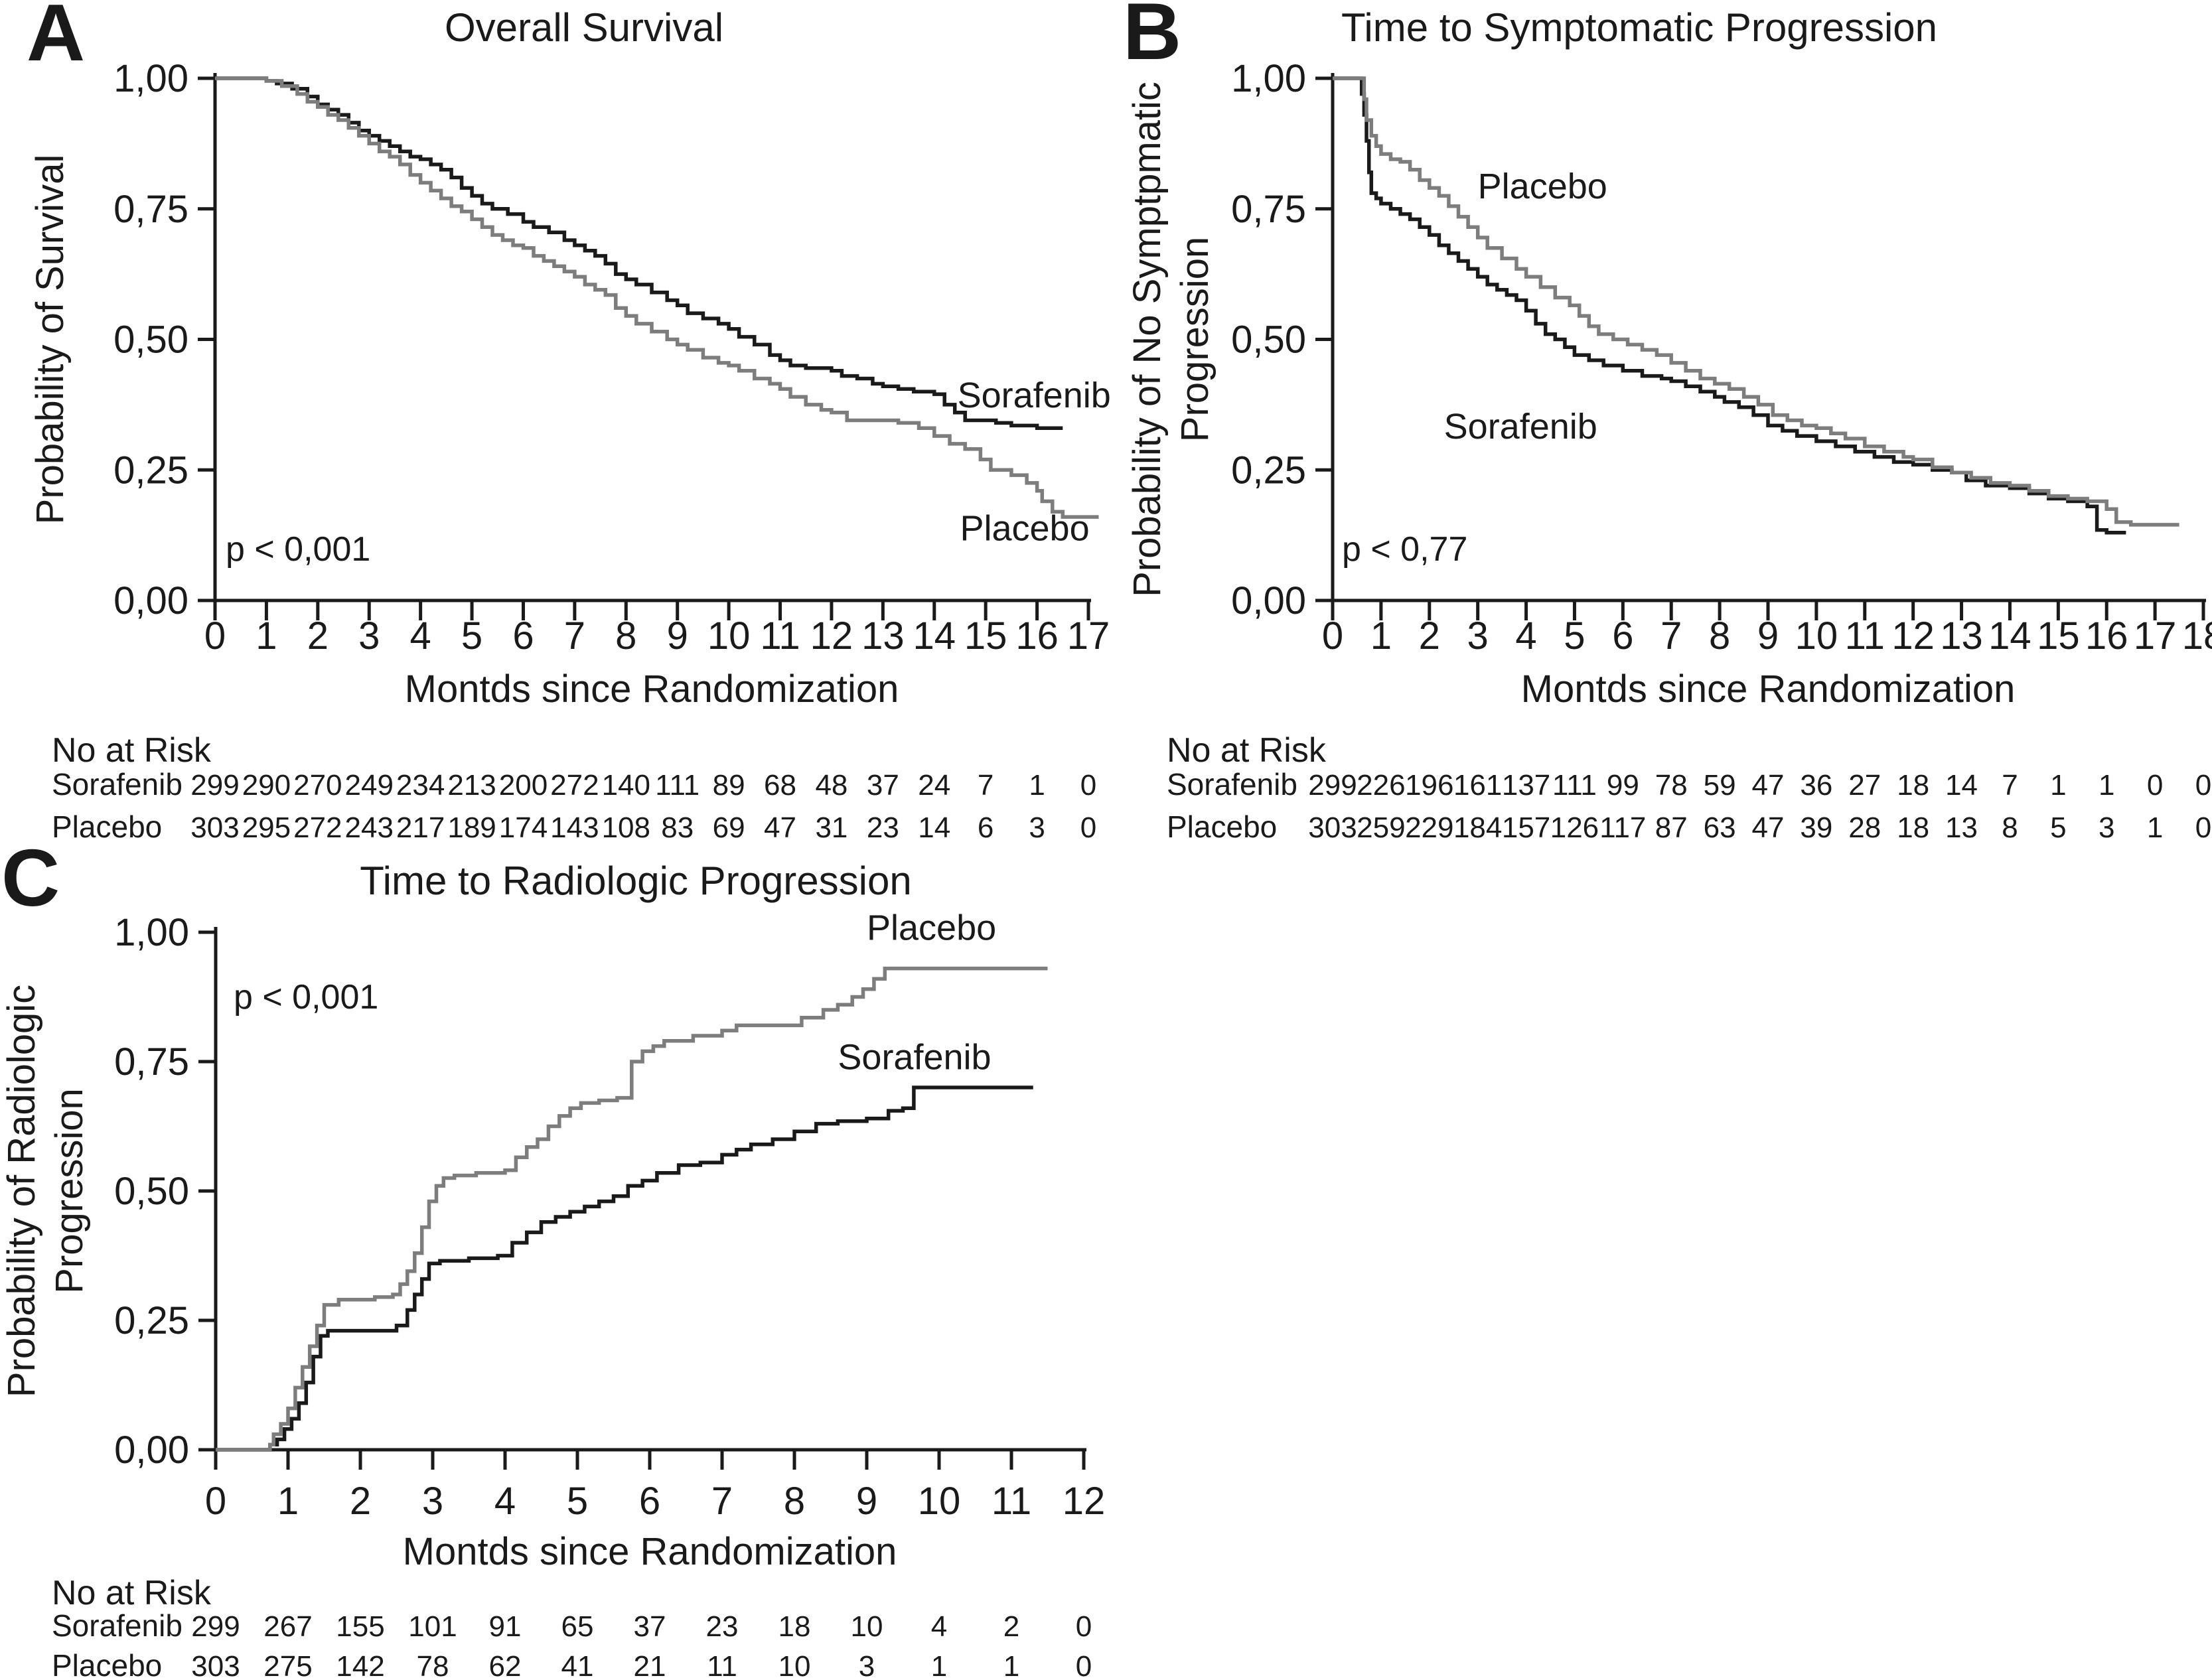 The height and width of the screenshot is (1678, 2212). I want to click on risk-value: 229, so click(1429, 827).